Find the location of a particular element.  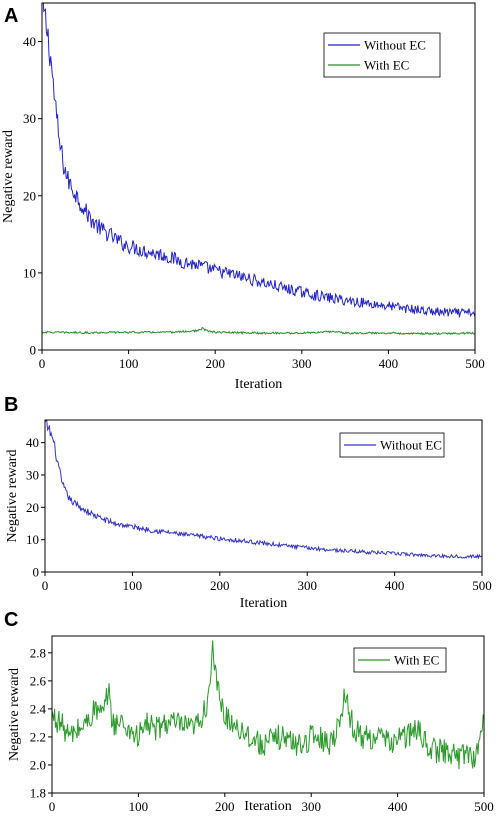

legend: Without EC is located at coordinates (392, 445).